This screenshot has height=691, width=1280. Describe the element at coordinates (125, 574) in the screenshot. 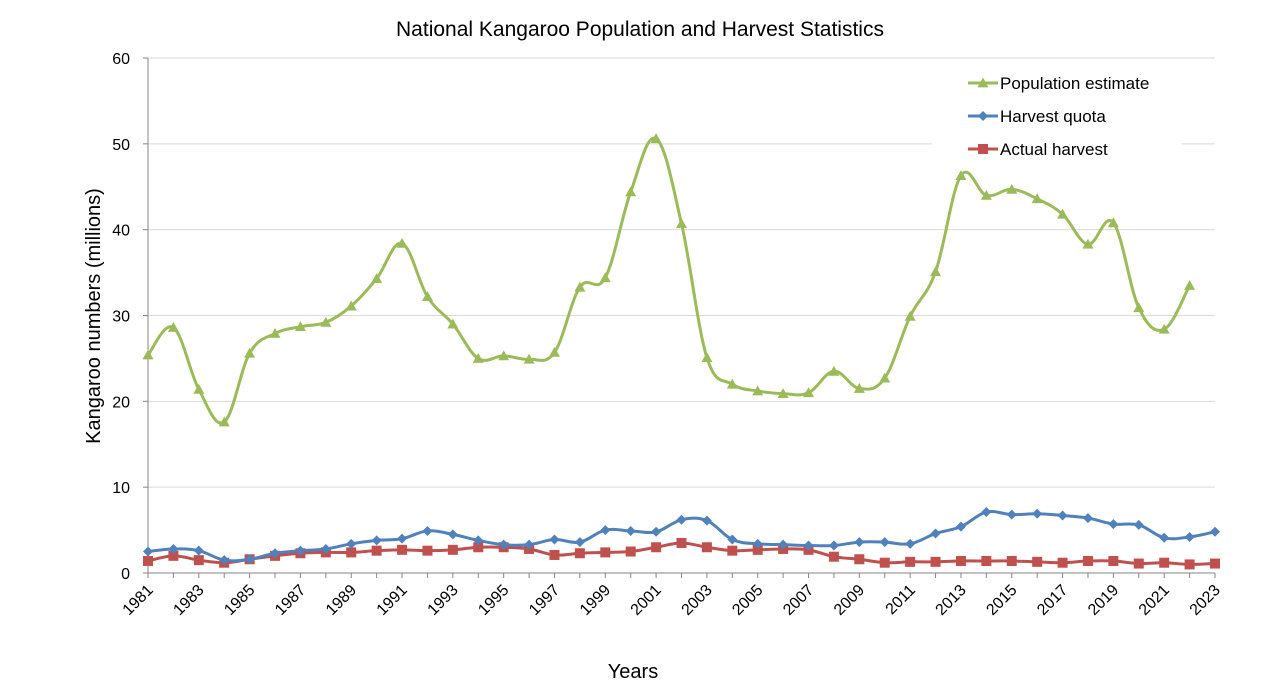

I see `y-tick-label: 0` at that location.